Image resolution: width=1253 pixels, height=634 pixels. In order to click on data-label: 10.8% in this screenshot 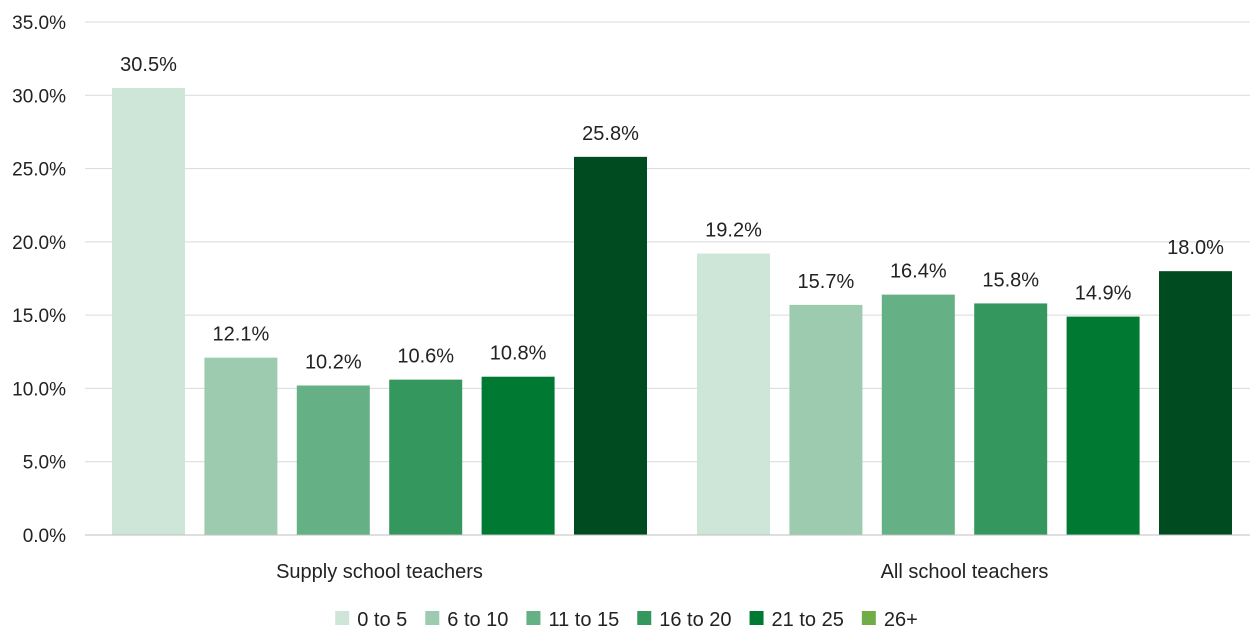, I will do `click(518, 354)`.